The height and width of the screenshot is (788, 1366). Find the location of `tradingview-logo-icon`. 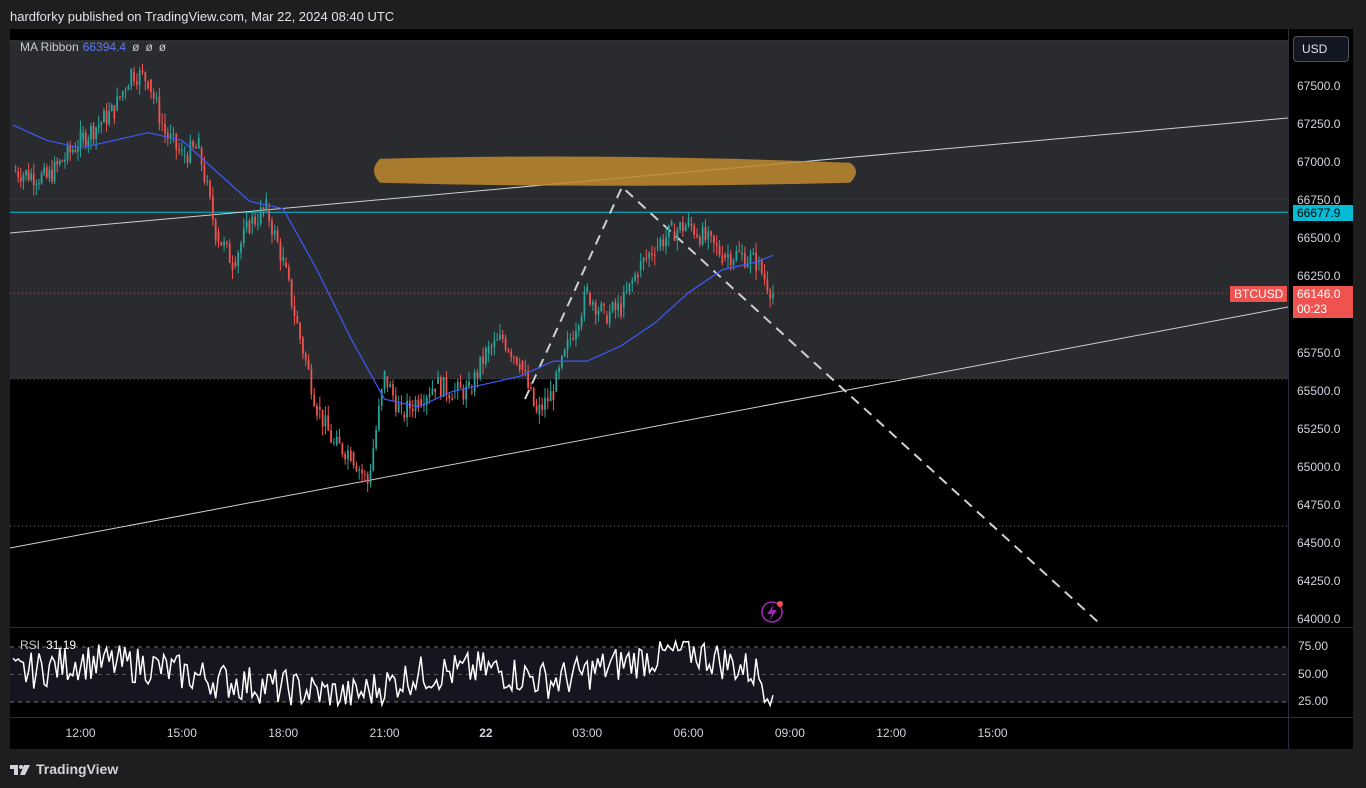

tradingview-logo-icon is located at coordinates (20, 770).